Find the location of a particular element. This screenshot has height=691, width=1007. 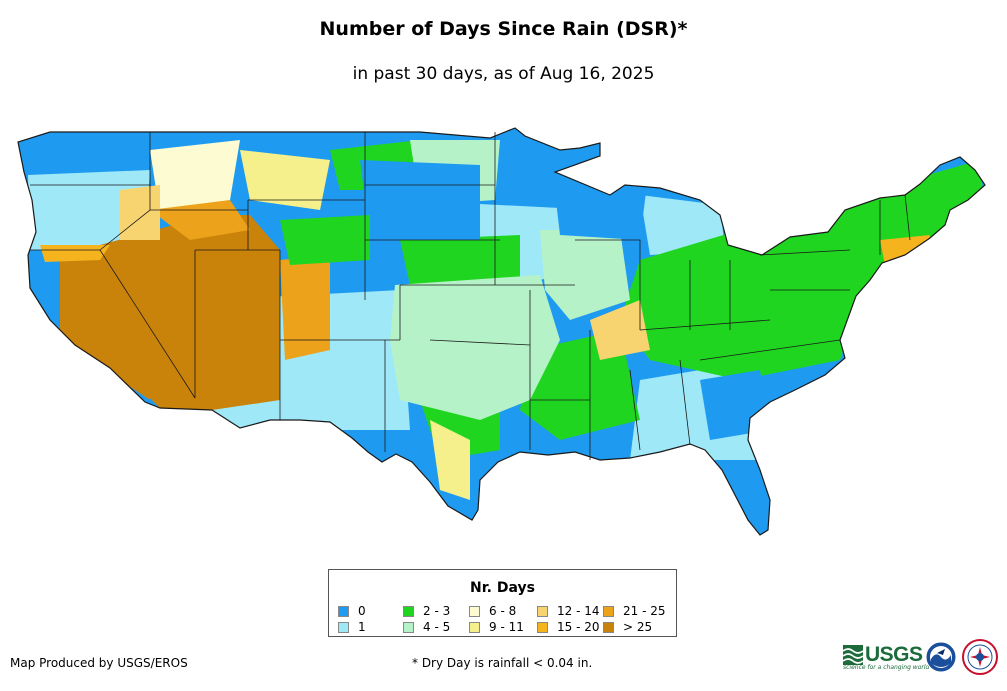

dry-day-note: * Dry Day is rainfall < 0.04 in. is located at coordinates (502, 663).